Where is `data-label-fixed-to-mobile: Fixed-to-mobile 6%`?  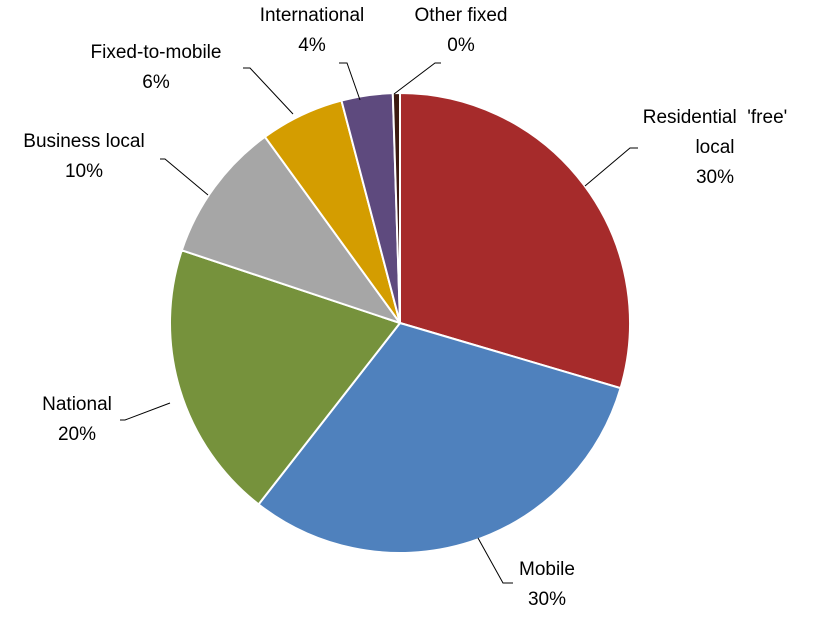 data-label-fixed-to-mobile: Fixed-to-mobile 6% is located at coordinates (156, 67).